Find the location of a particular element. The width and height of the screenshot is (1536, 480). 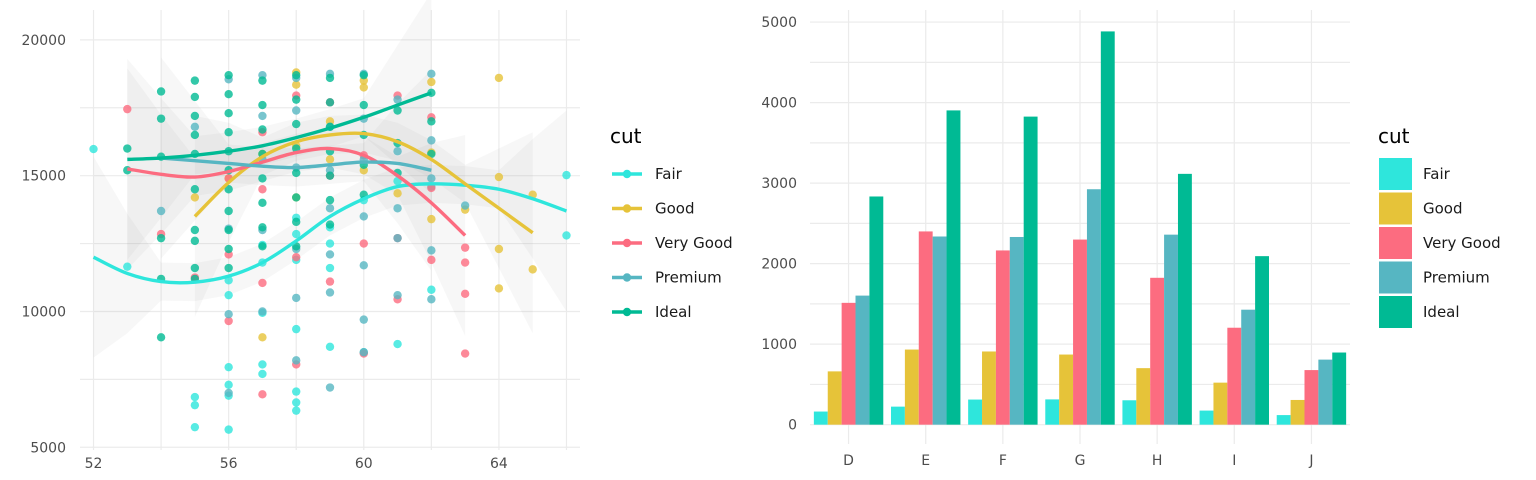

bar-premium-f is located at coordinates (1016, 330).